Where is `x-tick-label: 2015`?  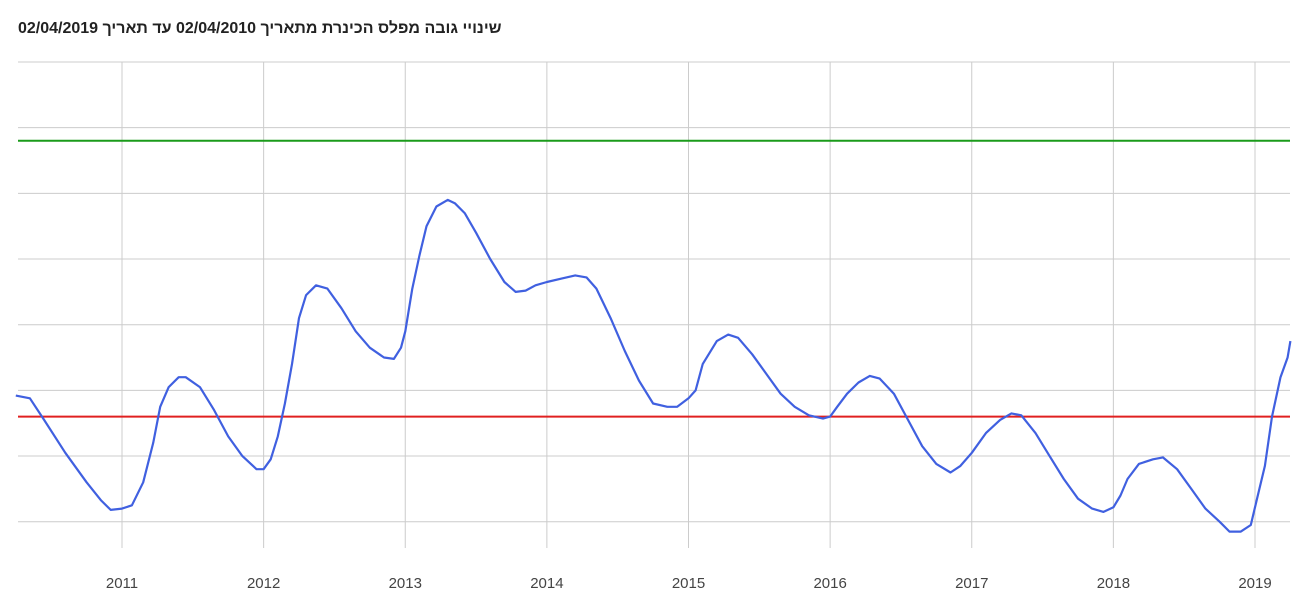
x-tick-label: 2015 is located at coordinates (688, 583).